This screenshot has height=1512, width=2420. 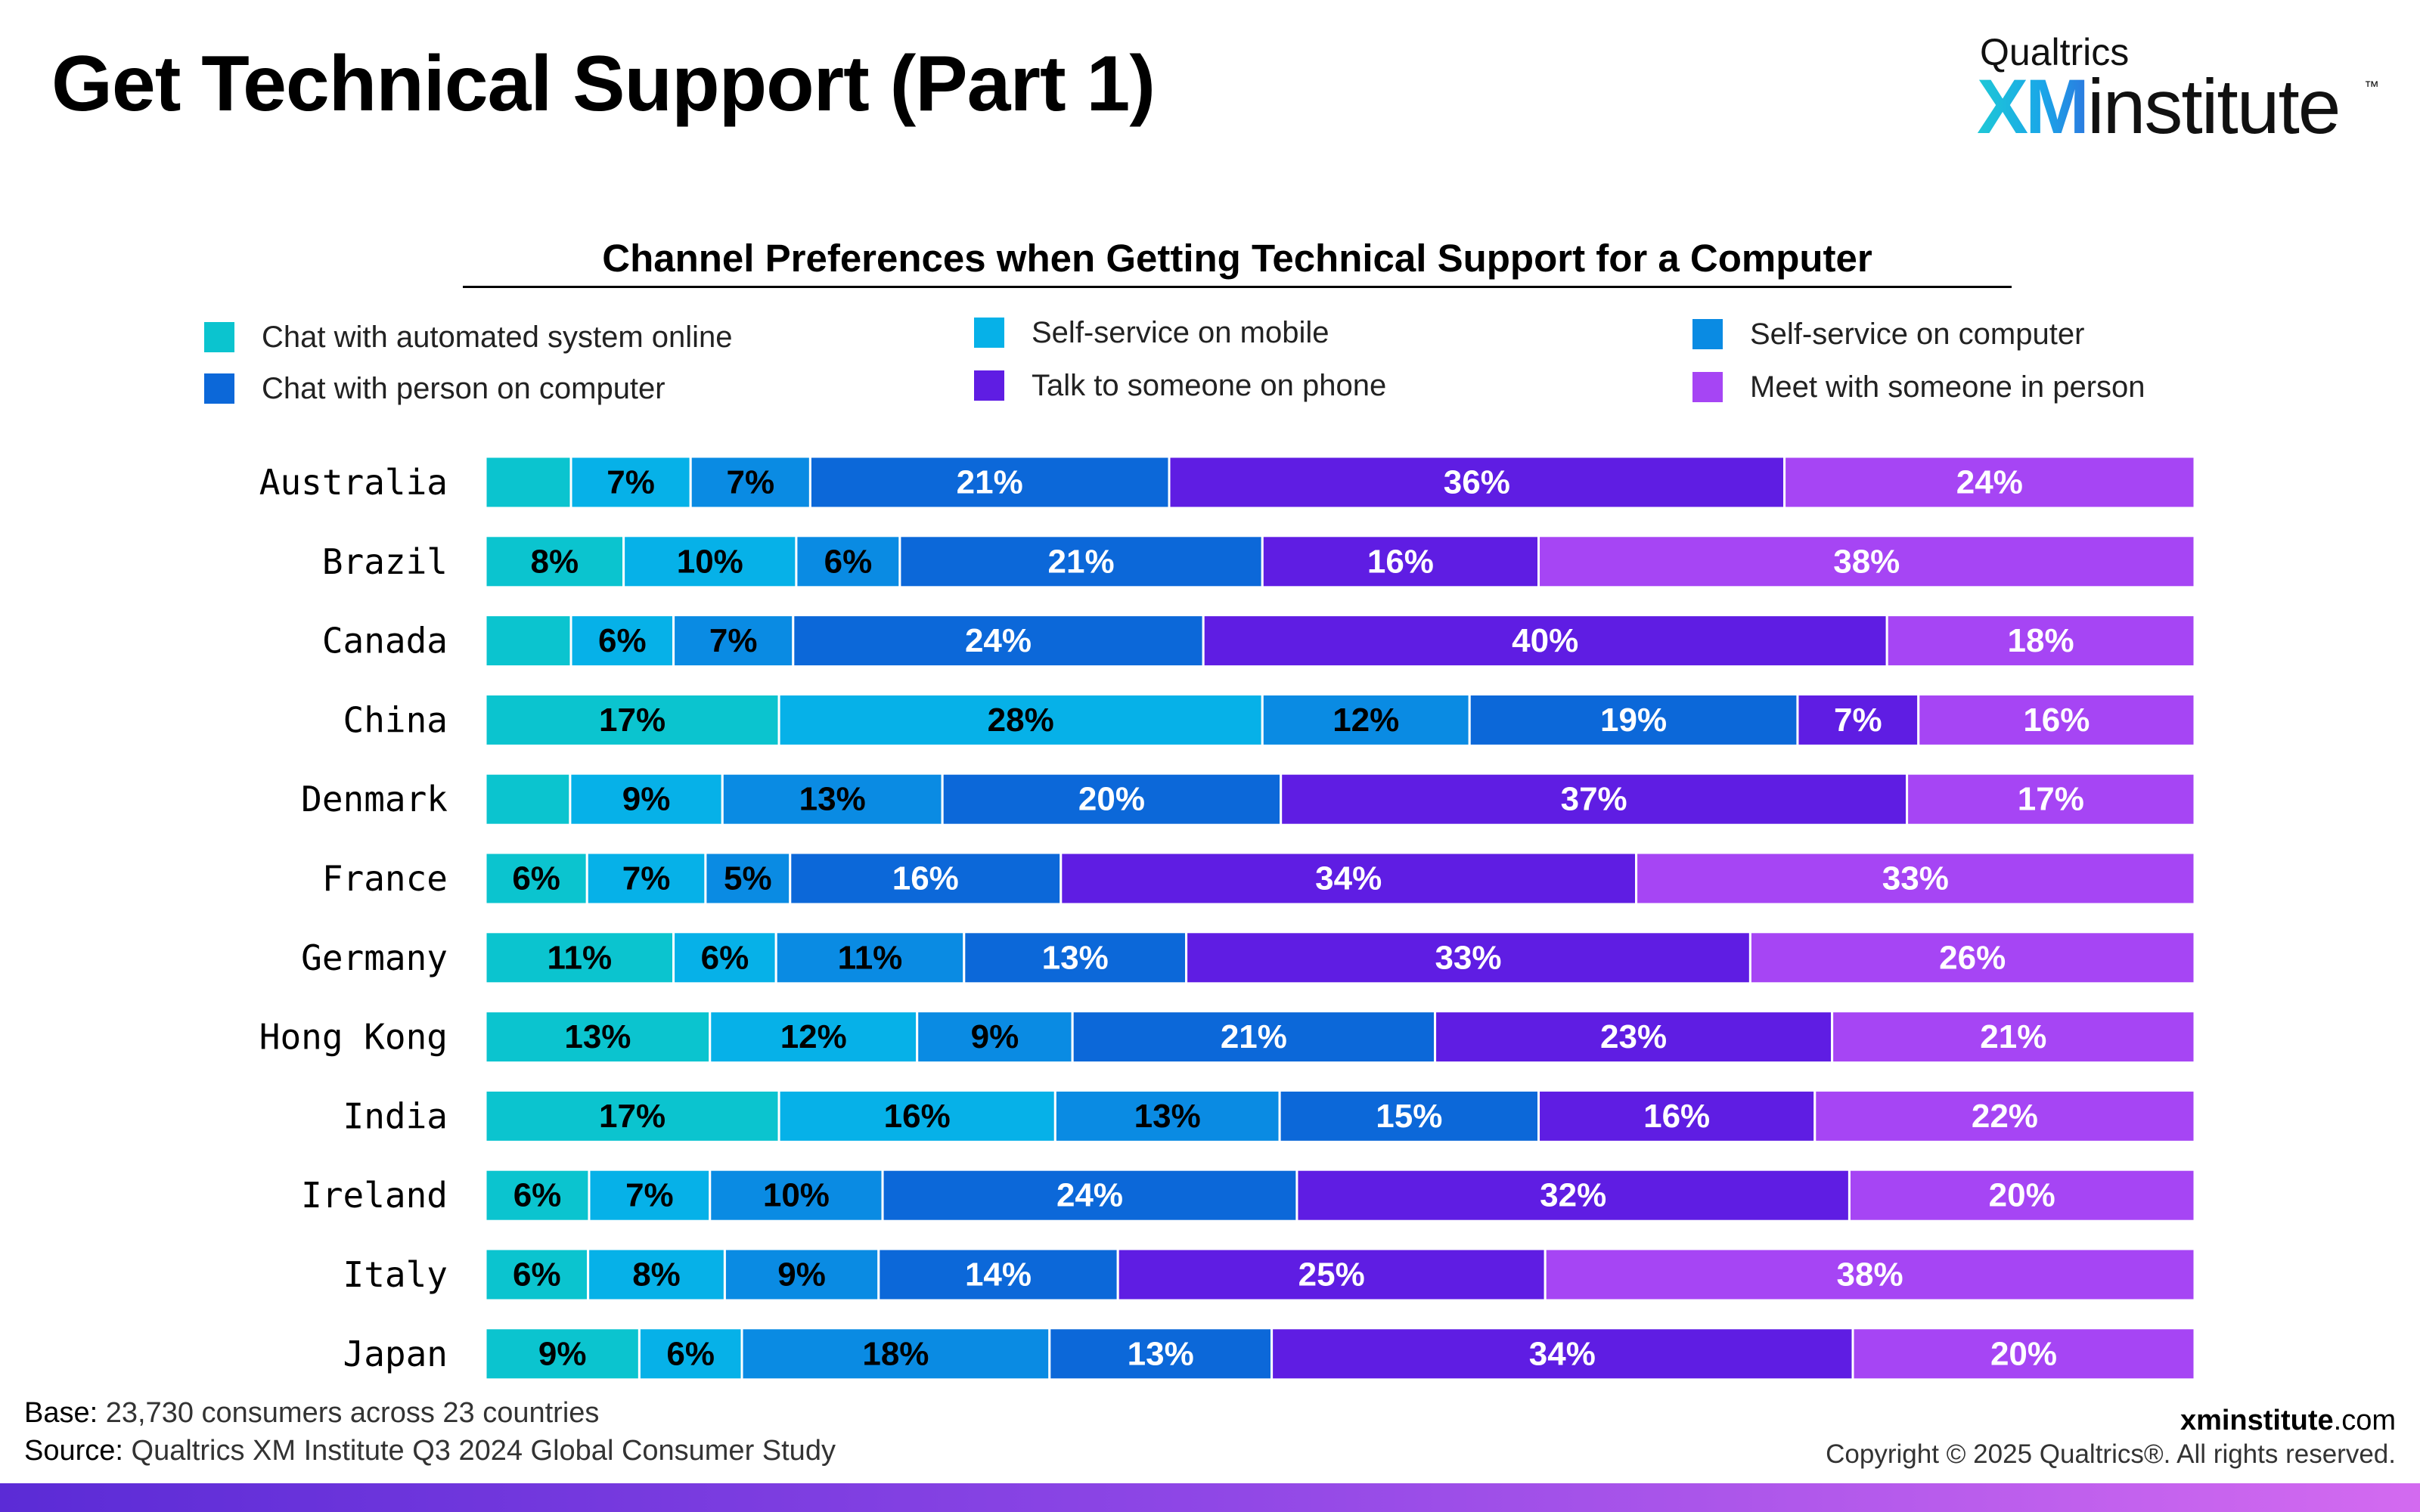 What do you see at coordinates (2257, 1420) in the screenshot?
I see `footer-url-domain: xminstitute` at bounding box center [2257, 1420].